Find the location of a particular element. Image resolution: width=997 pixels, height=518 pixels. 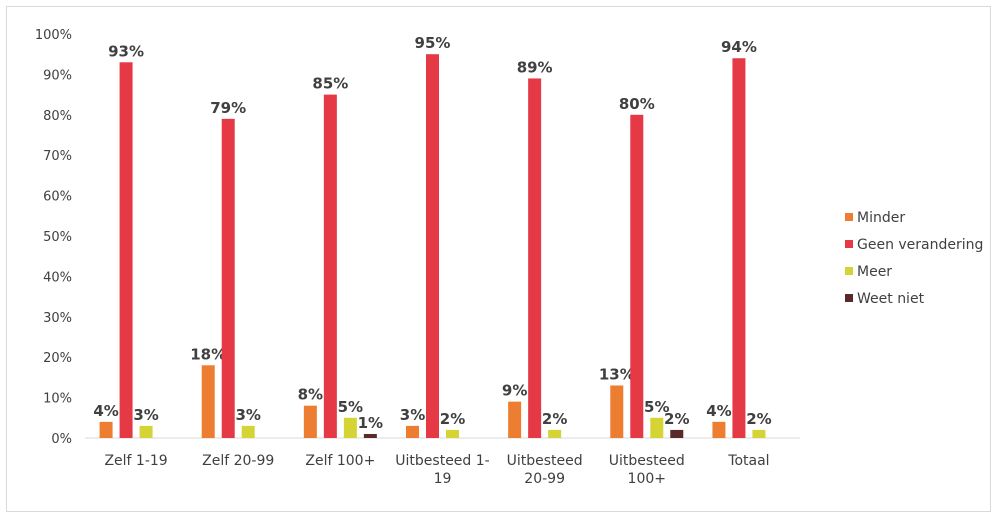

data-label: 8% is located at coordinates (310, 395).